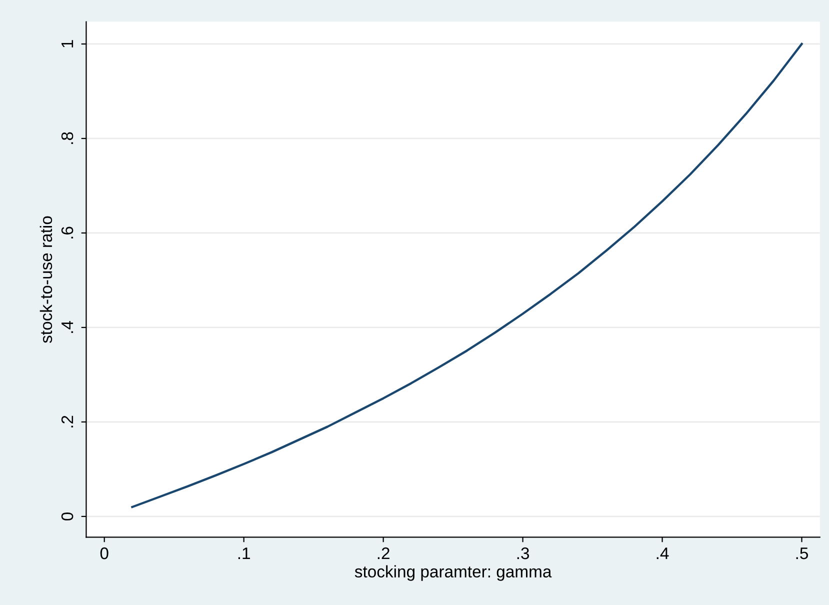  I want to click on y-tick-label: 0, so click(67, 516).